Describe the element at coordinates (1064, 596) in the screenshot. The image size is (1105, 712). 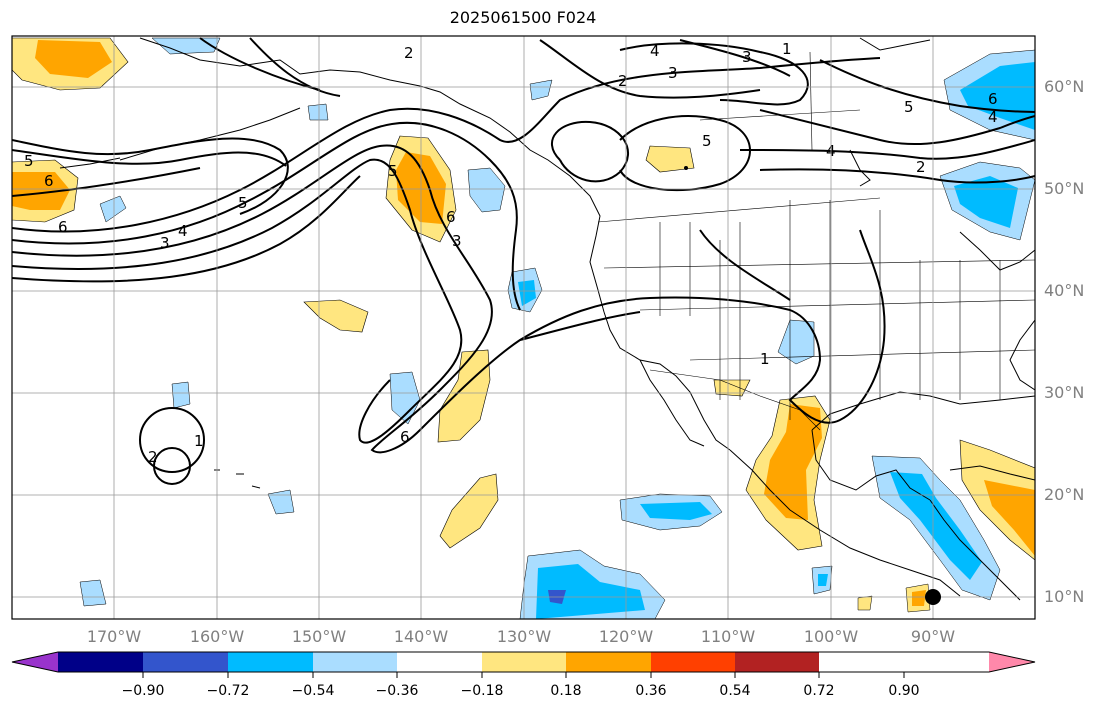
I see `lat-label: 10°N` at that location.